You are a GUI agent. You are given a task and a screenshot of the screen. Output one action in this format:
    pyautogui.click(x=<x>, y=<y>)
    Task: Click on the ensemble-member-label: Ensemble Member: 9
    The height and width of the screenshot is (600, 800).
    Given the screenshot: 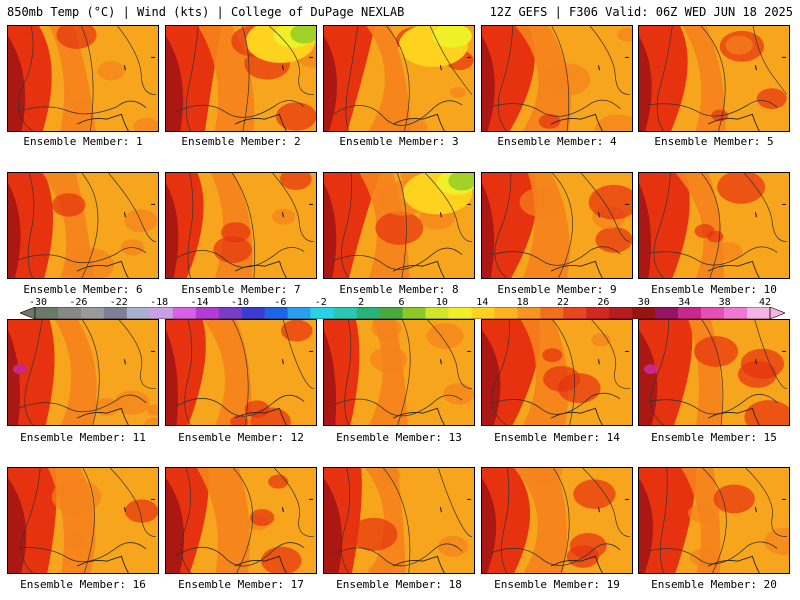 What is the action you would take?
    pyautogui.click(x=557, y=289)
    